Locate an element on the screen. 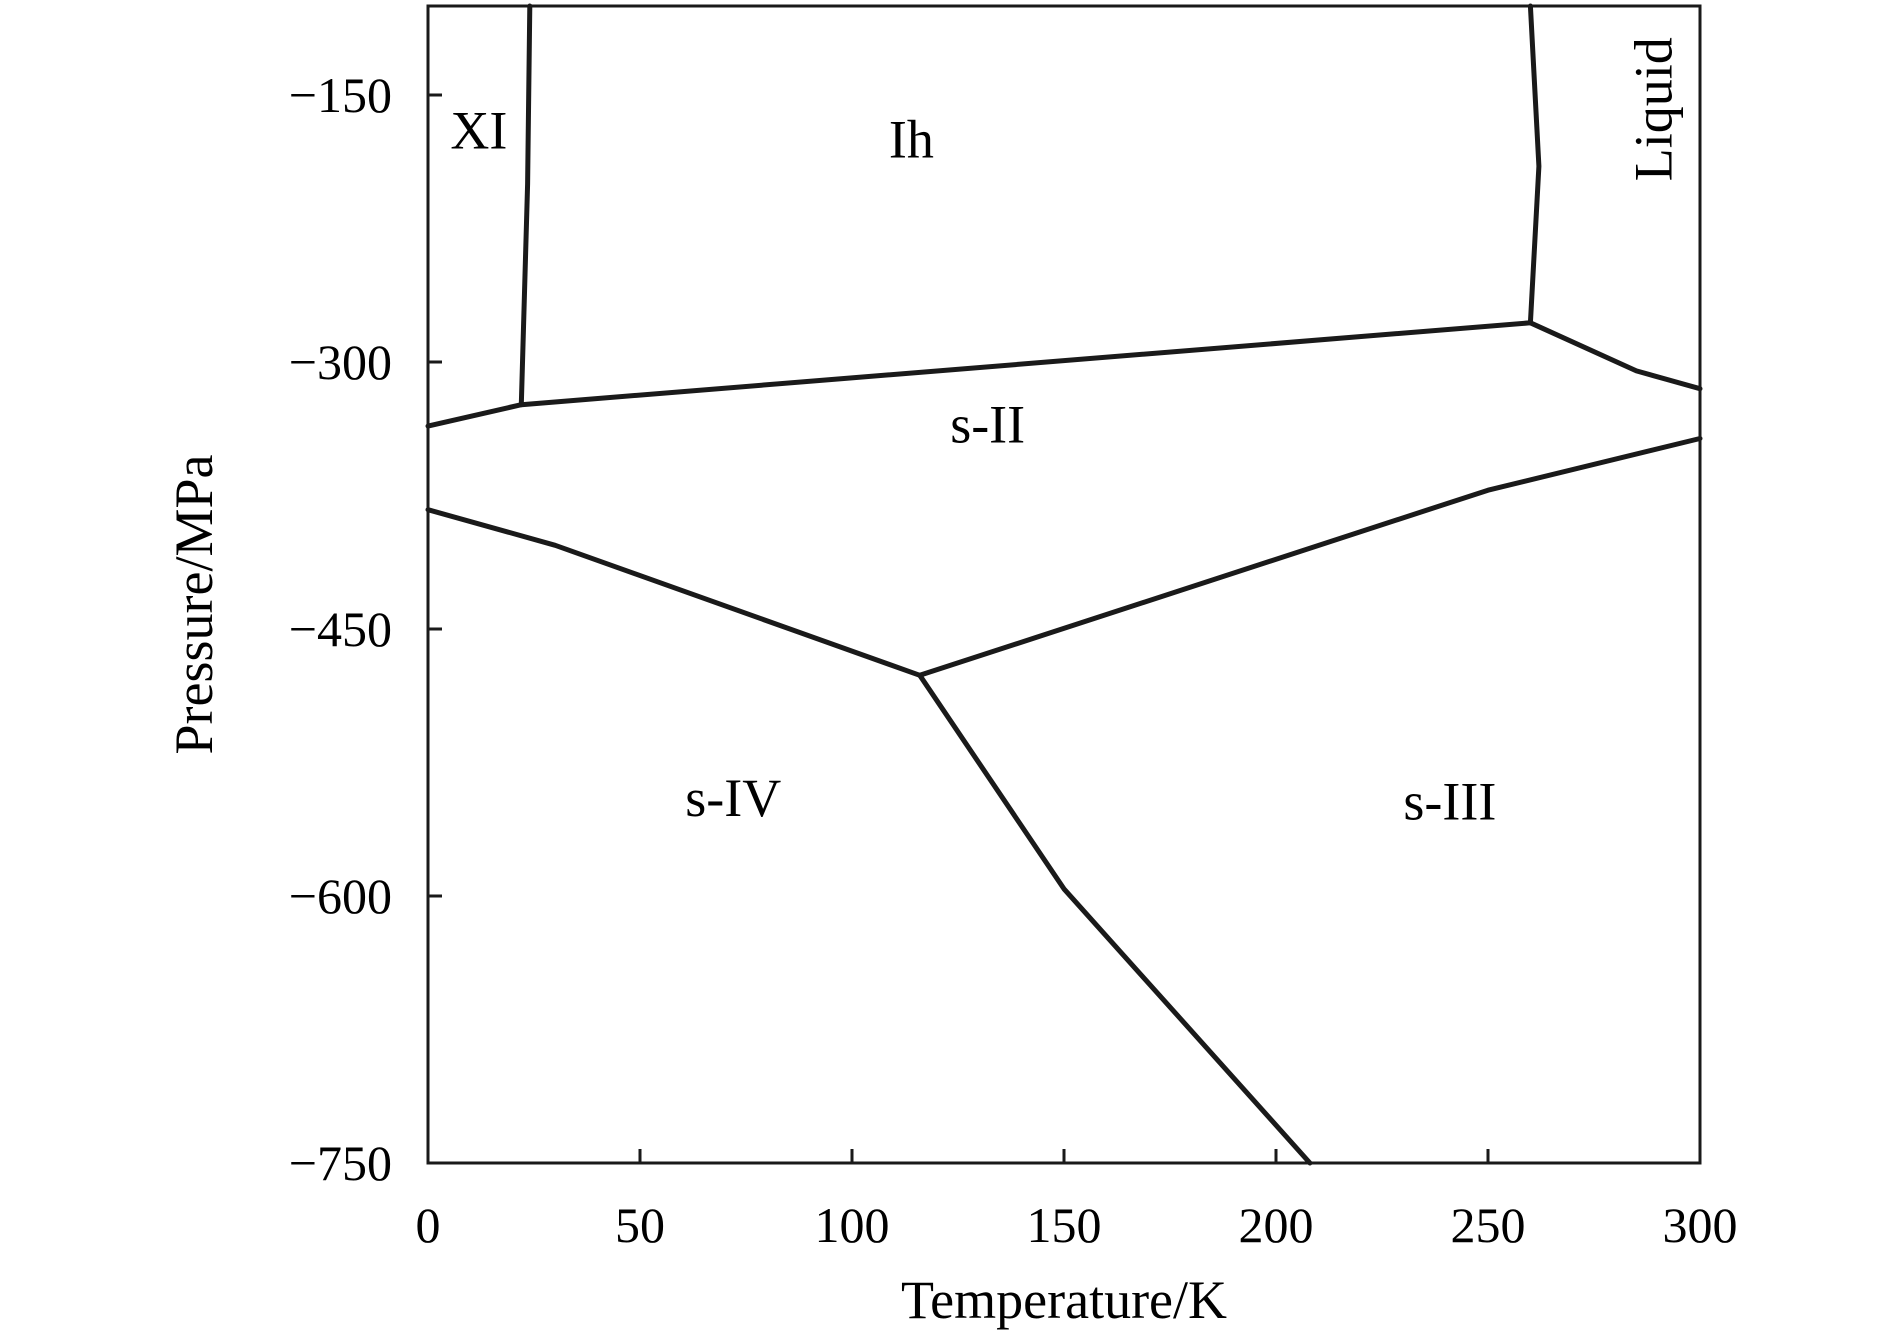  x-axis-title: Temperature/K is located at coordinates (1064, 1300).